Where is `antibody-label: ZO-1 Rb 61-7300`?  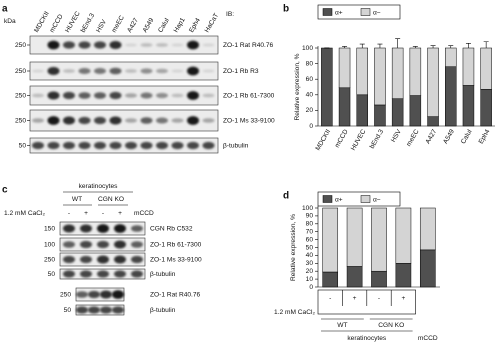
antibody-label: ZO-1 Rb 61-7300 is located at coordinates (176, 244).